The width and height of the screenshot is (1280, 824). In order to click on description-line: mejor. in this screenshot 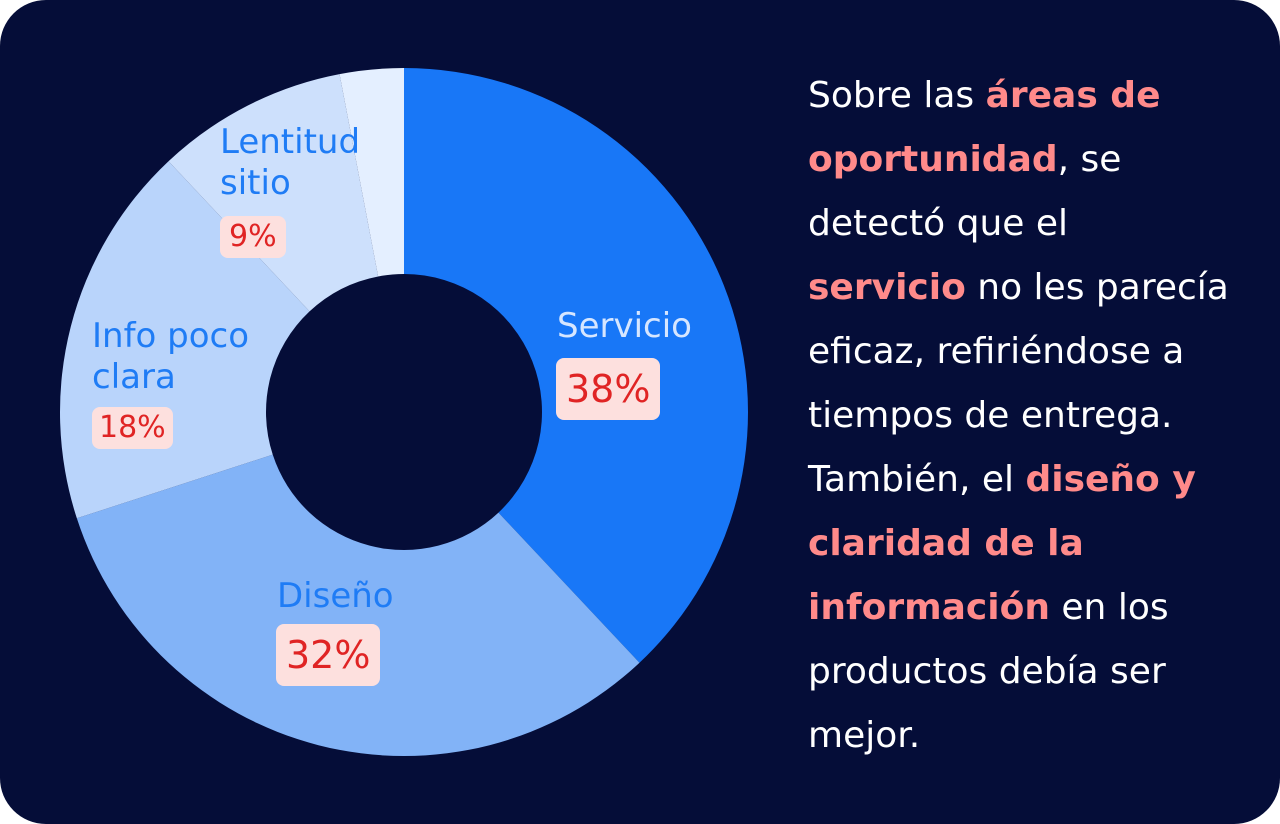, I will do `click(1033, 736)`.